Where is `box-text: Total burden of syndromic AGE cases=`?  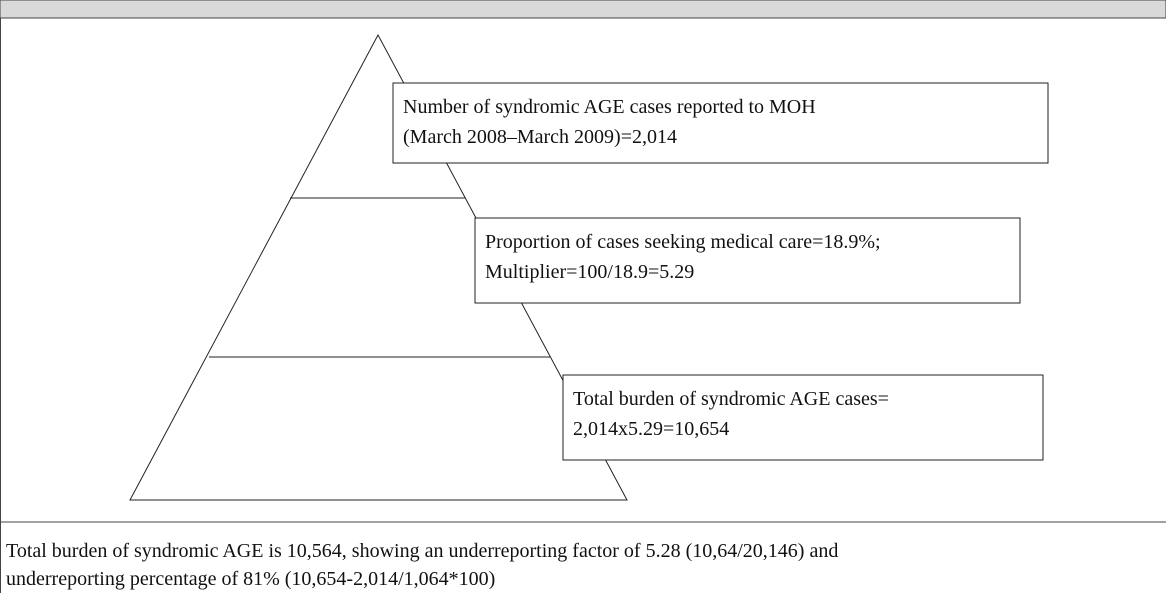 box-text: Total burden of syndromic AGE cases= is located at coordinates (731, 399).